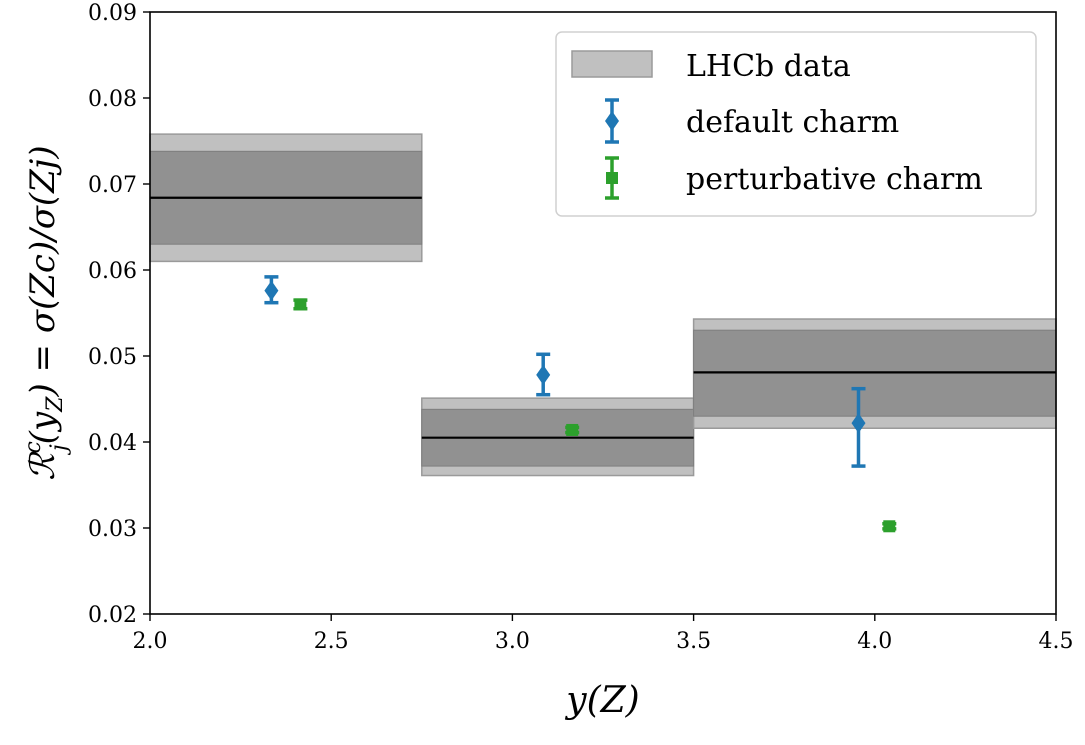 The height and width of the screenshot is (745, 1085). I want to click on legend-band-swatch, so click(612, 64).